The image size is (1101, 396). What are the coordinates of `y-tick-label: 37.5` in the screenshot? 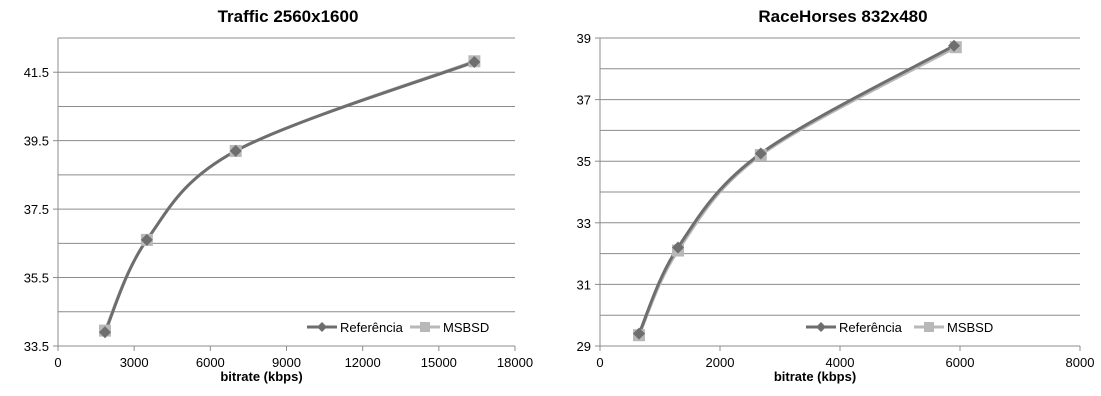 It's located at (36, 209).